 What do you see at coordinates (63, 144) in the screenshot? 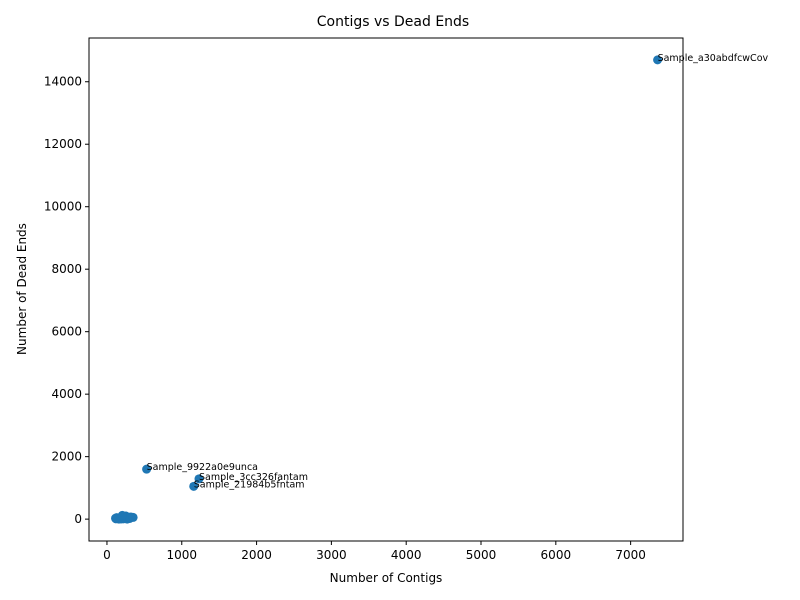
I see `y-tick-label: 12000` at bounding box center [63, 144].